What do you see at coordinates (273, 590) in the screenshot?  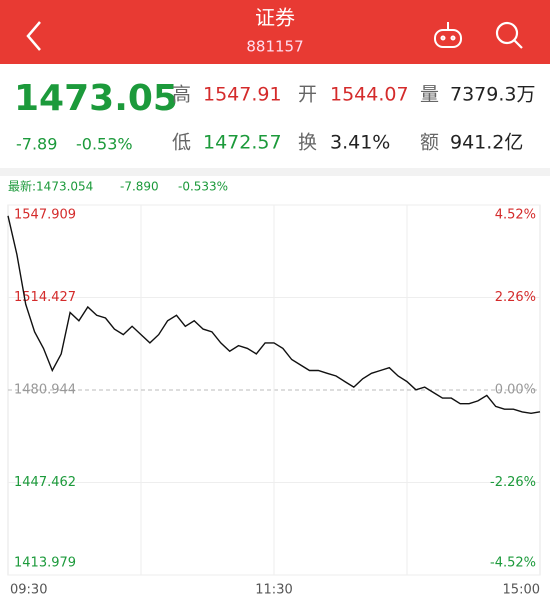 I see `x-tick-label: 11:30` at bounding box center [273, 590].